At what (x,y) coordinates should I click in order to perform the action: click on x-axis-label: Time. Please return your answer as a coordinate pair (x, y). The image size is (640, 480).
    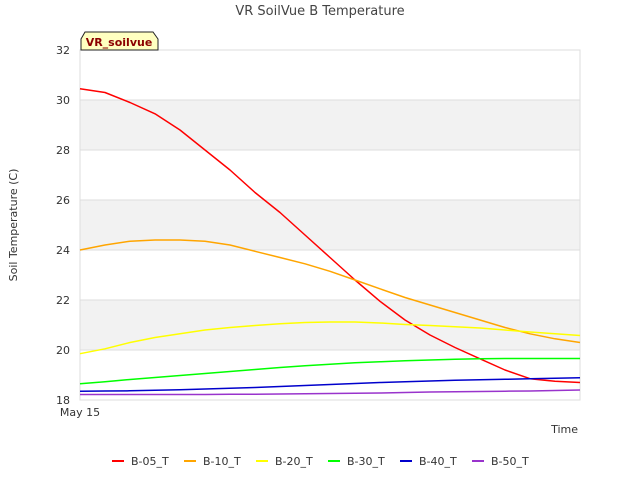
    Looking at the image, I should click on (564, 429).